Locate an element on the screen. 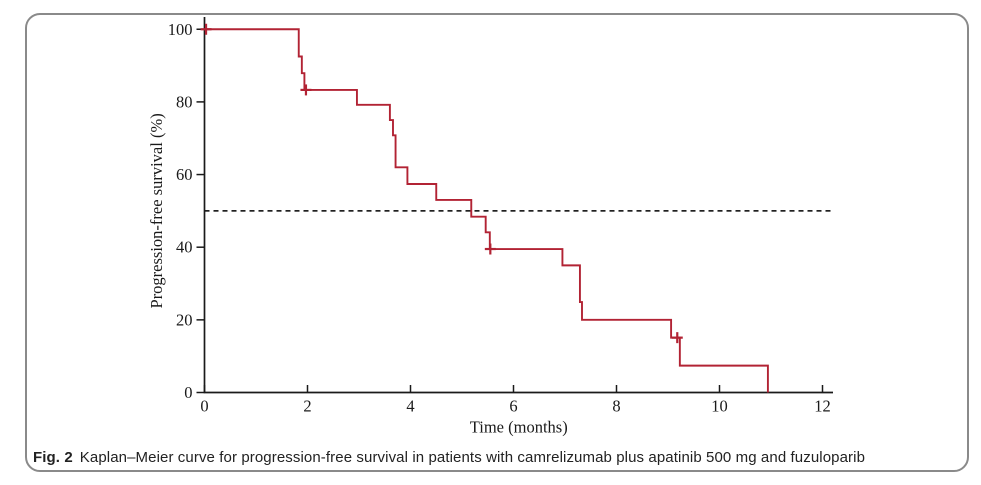 Image resolution: width=981 pixels, height=485 pixels. x-tick-label: 4 is located at coordinates (410, 406).